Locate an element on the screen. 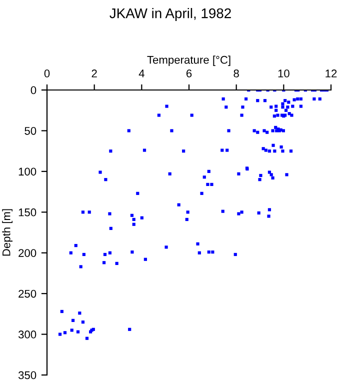  x-tick-label: 0 is located at coordinates (47, 74).